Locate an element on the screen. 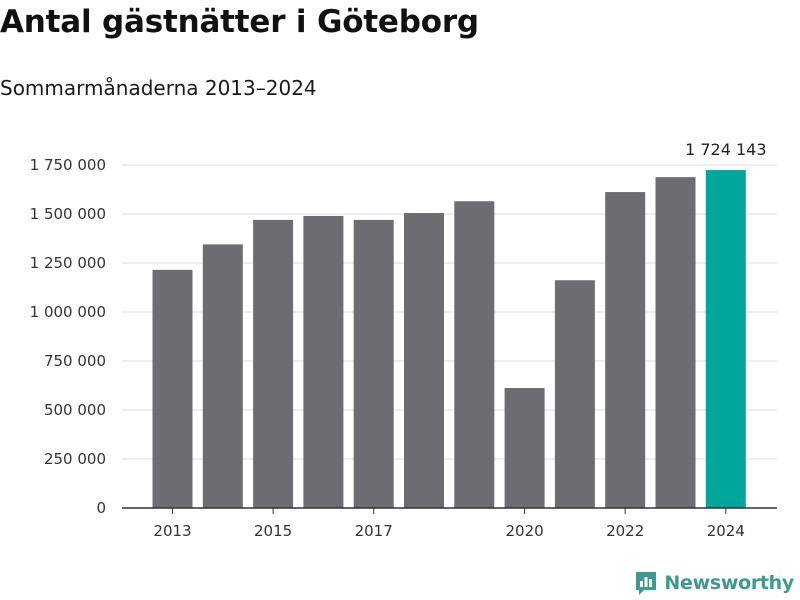  bar-value-label: 1 724 143 is located at coordinates (725, 149).